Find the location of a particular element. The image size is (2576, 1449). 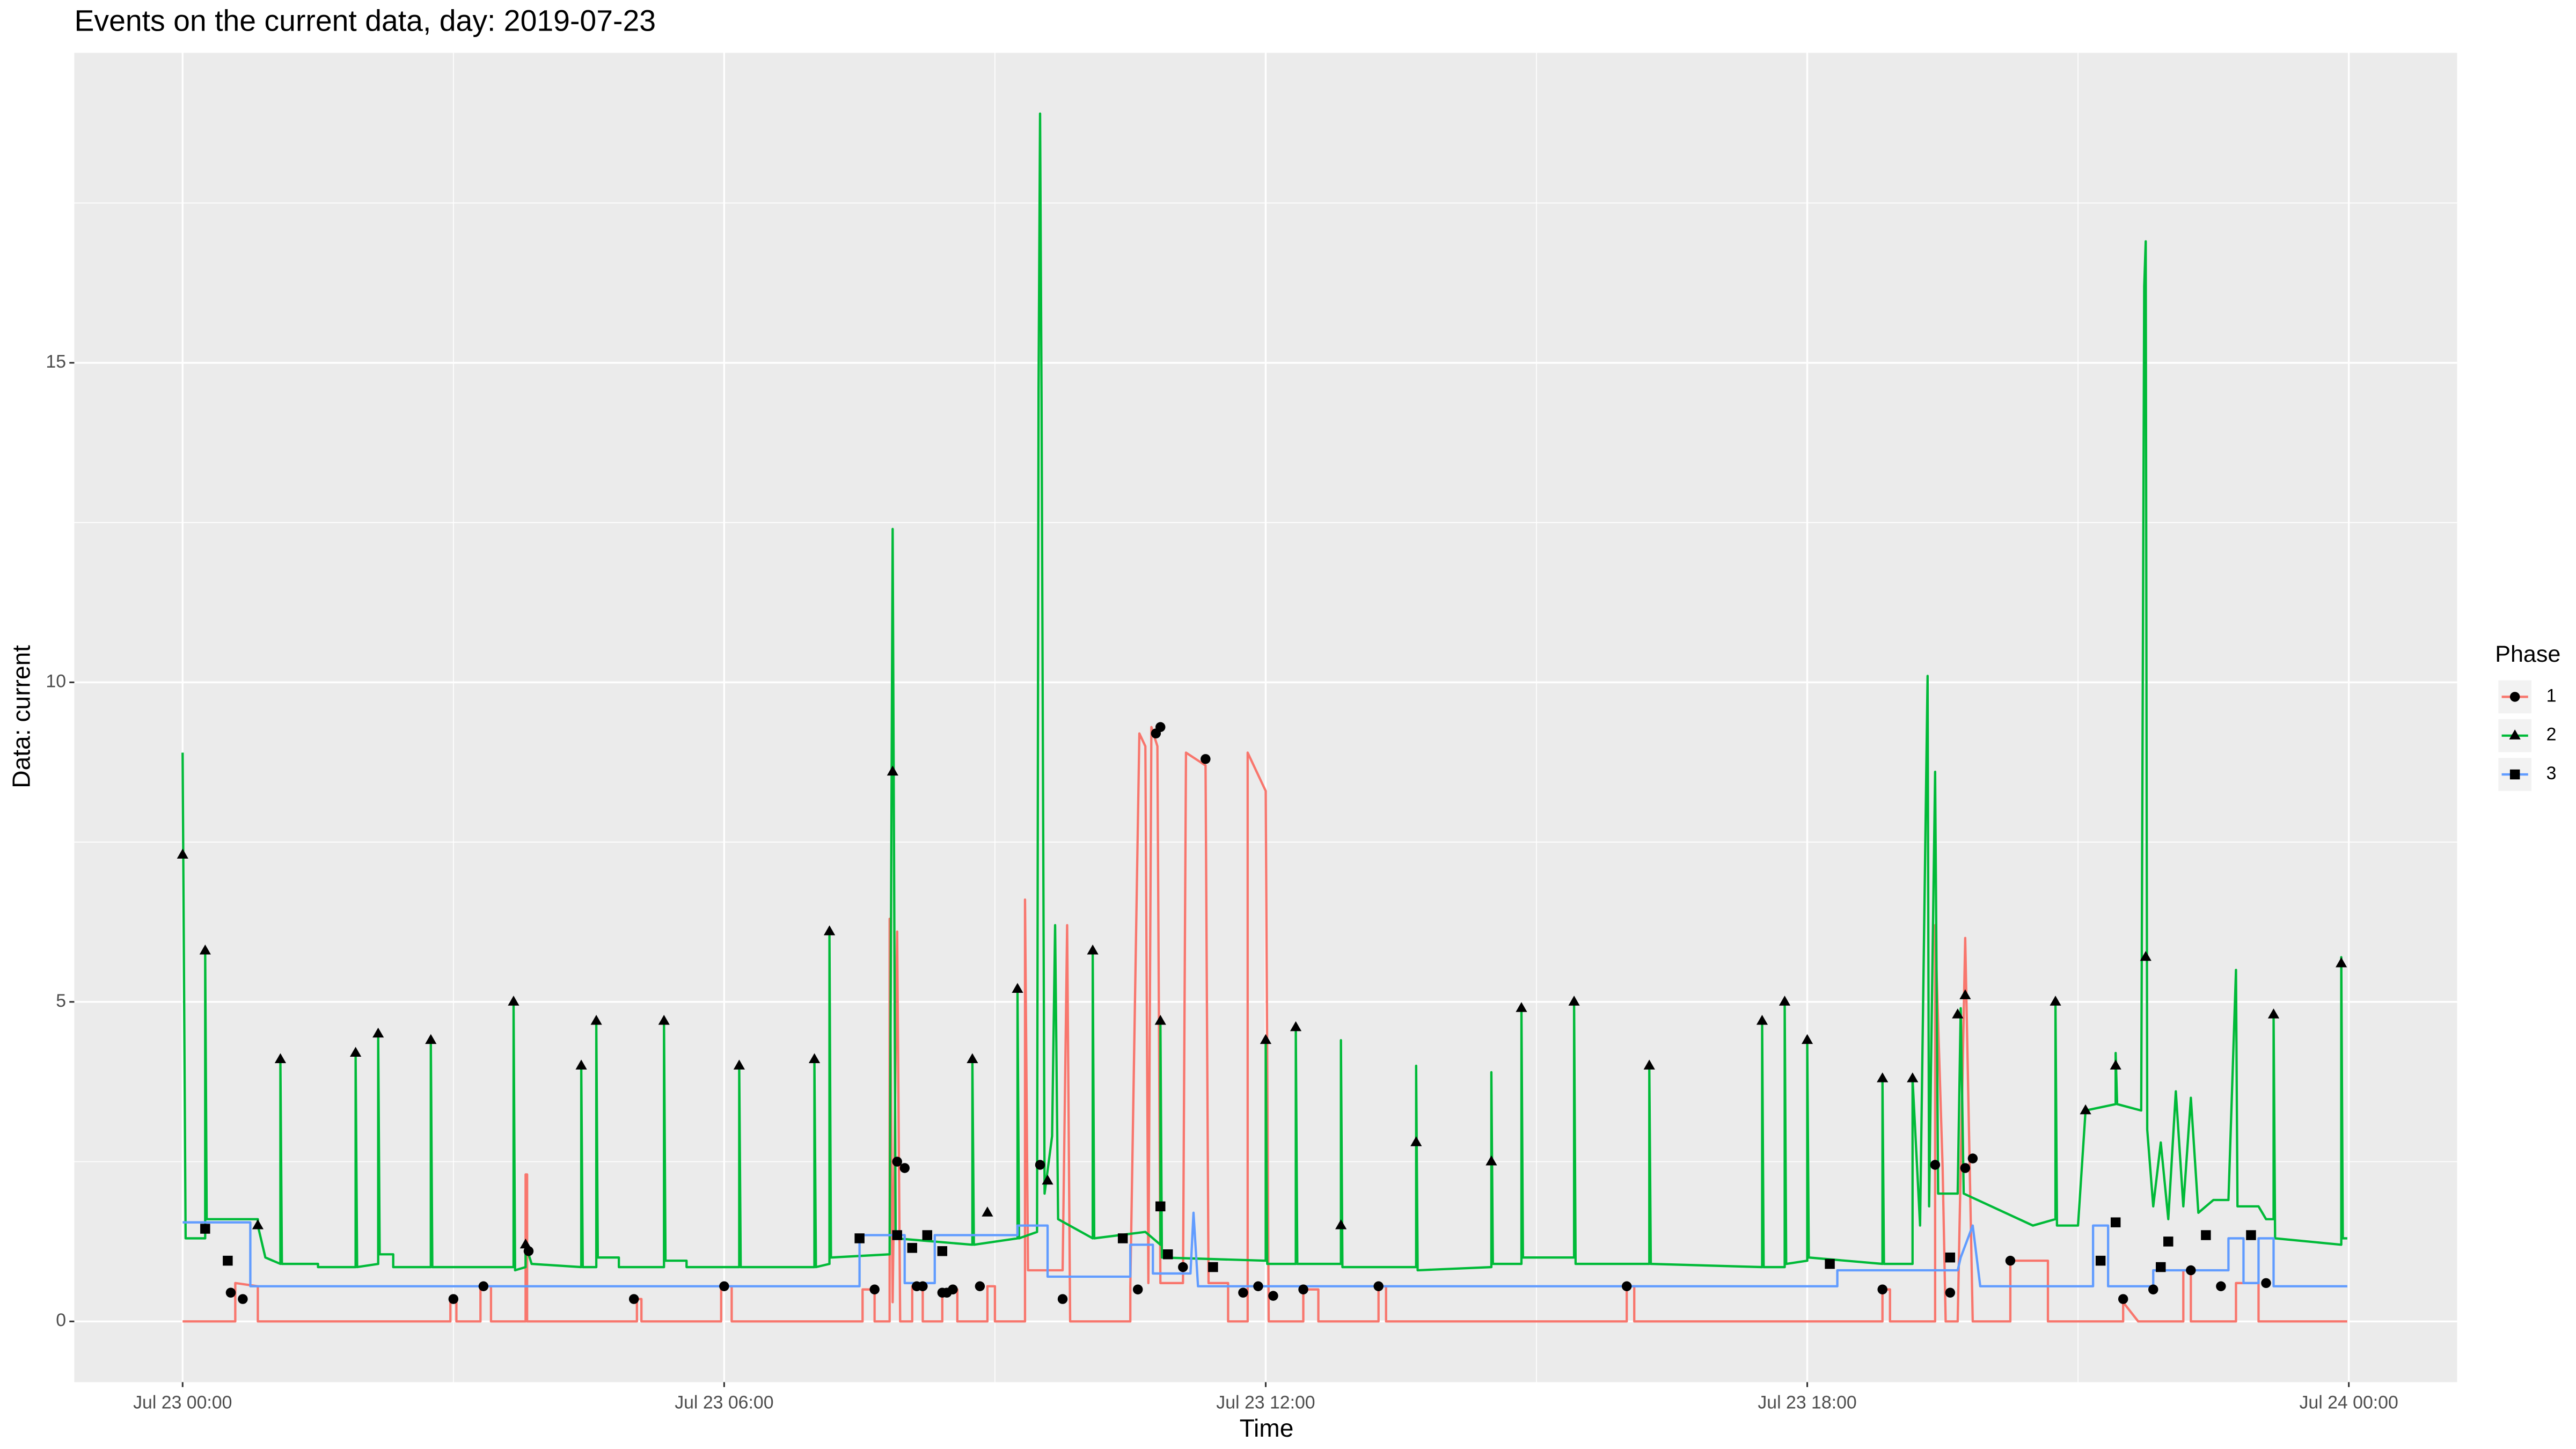

legend-title: Phase is located at coordinates (2527, 654).